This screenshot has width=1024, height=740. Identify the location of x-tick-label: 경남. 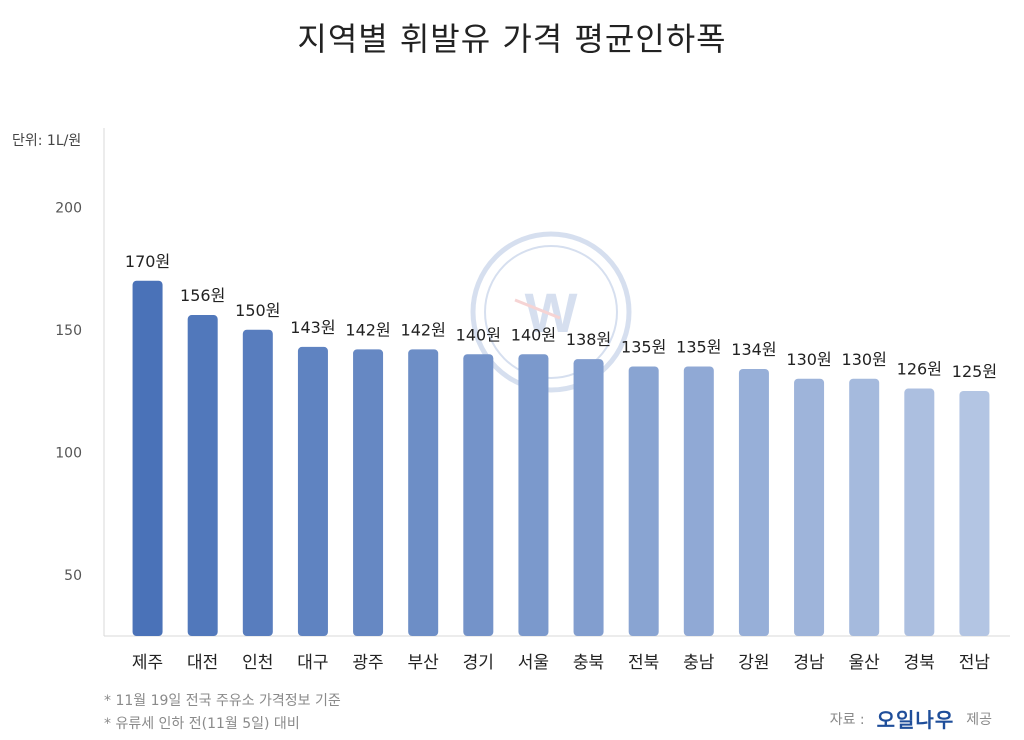
(809, 663).